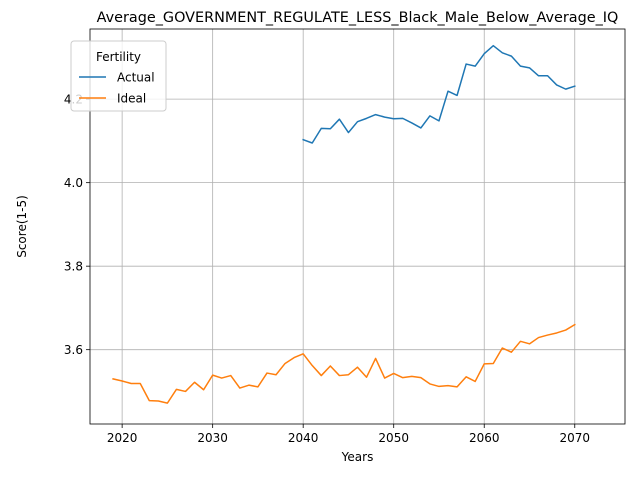  Describe the element at coordinates (117, 88) in the screenshot. I see `legend-entries: Actual Ideal` at that location.